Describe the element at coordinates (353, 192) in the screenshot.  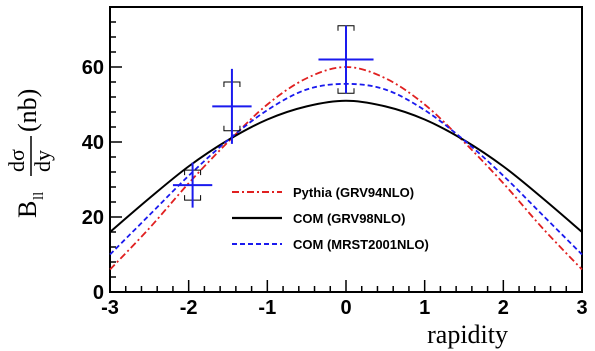
I see `legend-label: Pythia (GRV94NLO)` at that location.